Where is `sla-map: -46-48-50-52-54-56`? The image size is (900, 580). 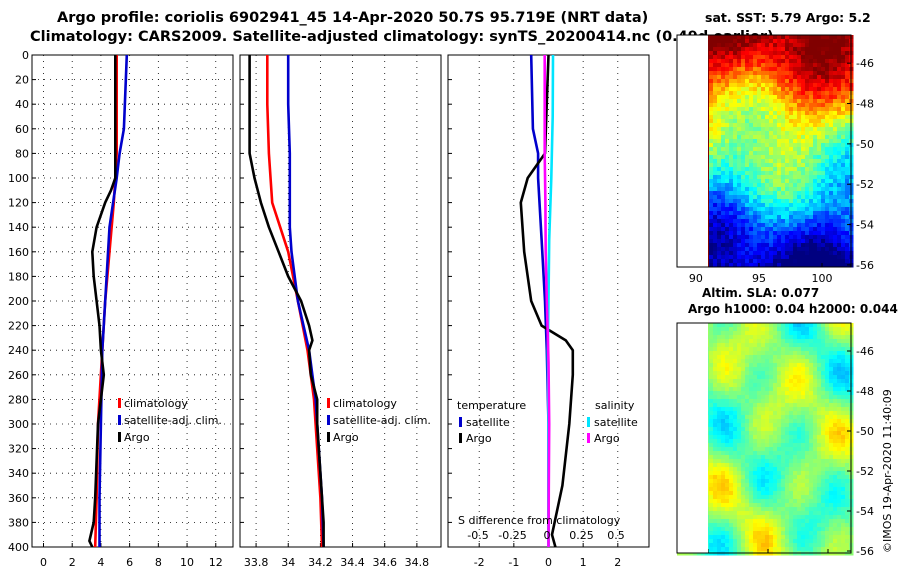 sla-map: -46-48-50-52-54-56 is located at coordinates (775, 440).